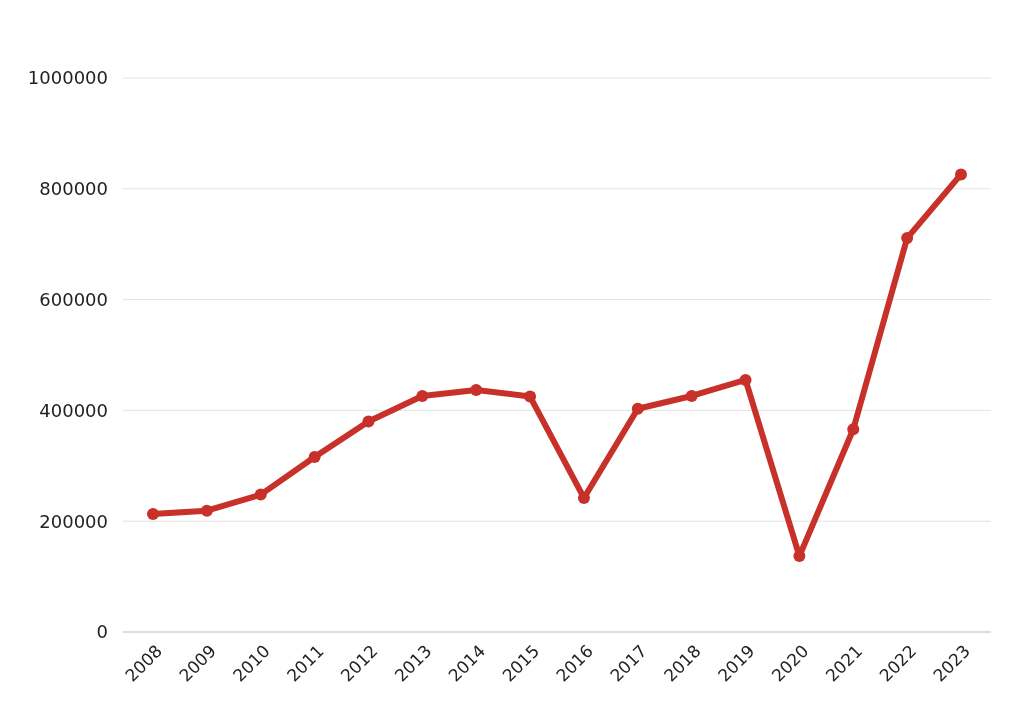 The width and height of the screenshot is (1024, 724). I want to click on y-tick-label: 800000, so click(73, 189).